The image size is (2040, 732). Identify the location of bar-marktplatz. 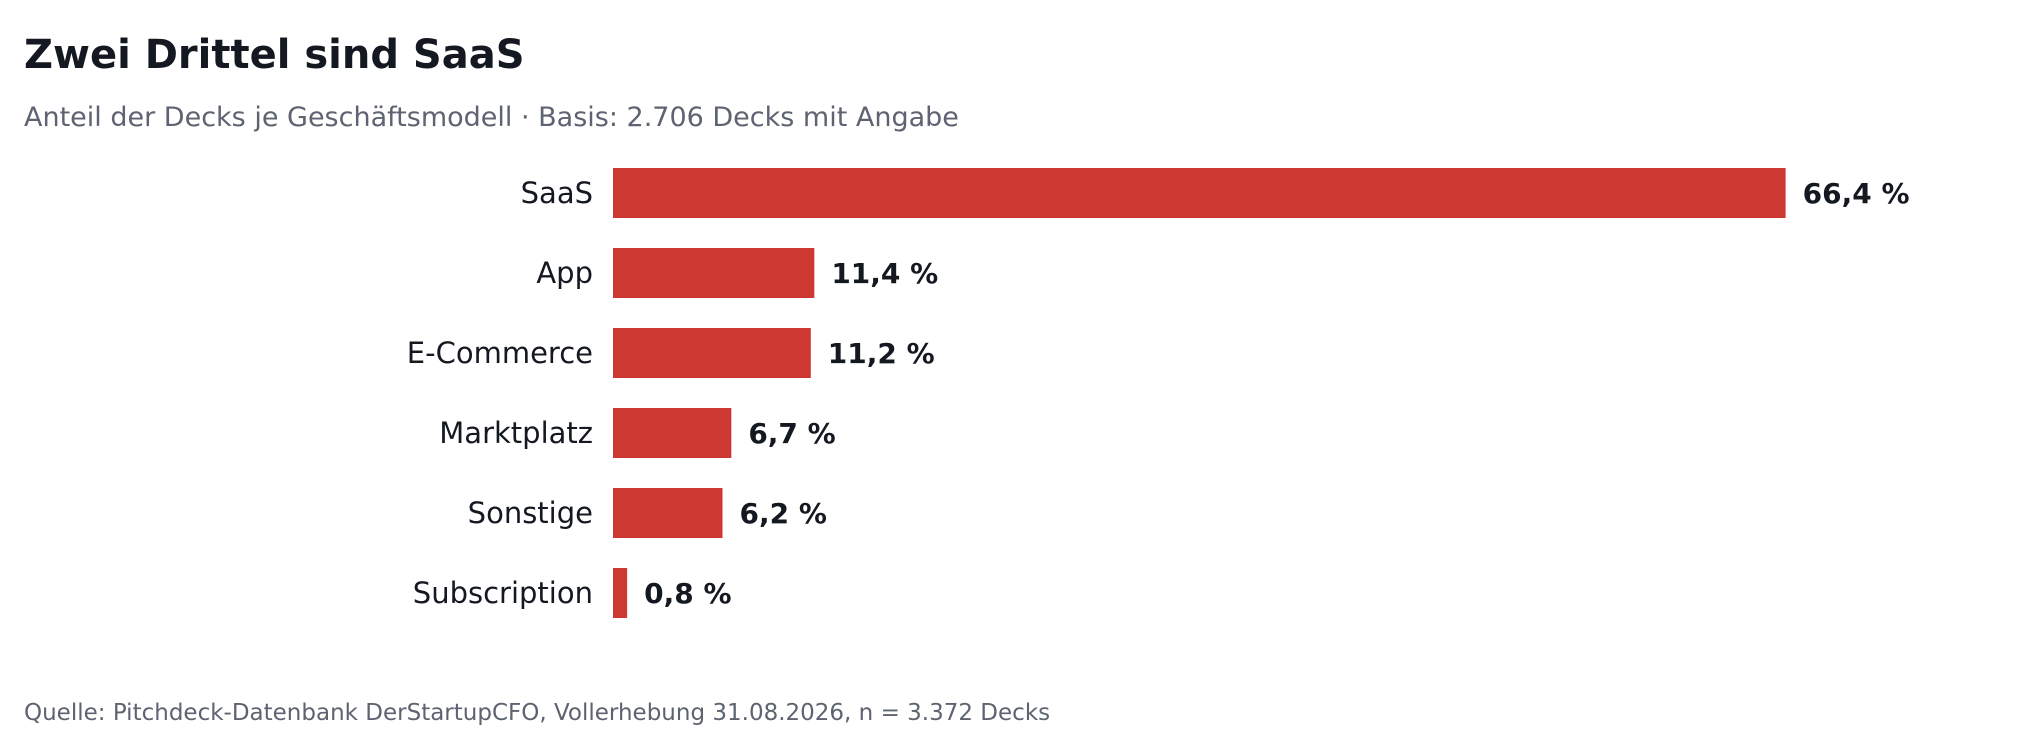
(672, 433).